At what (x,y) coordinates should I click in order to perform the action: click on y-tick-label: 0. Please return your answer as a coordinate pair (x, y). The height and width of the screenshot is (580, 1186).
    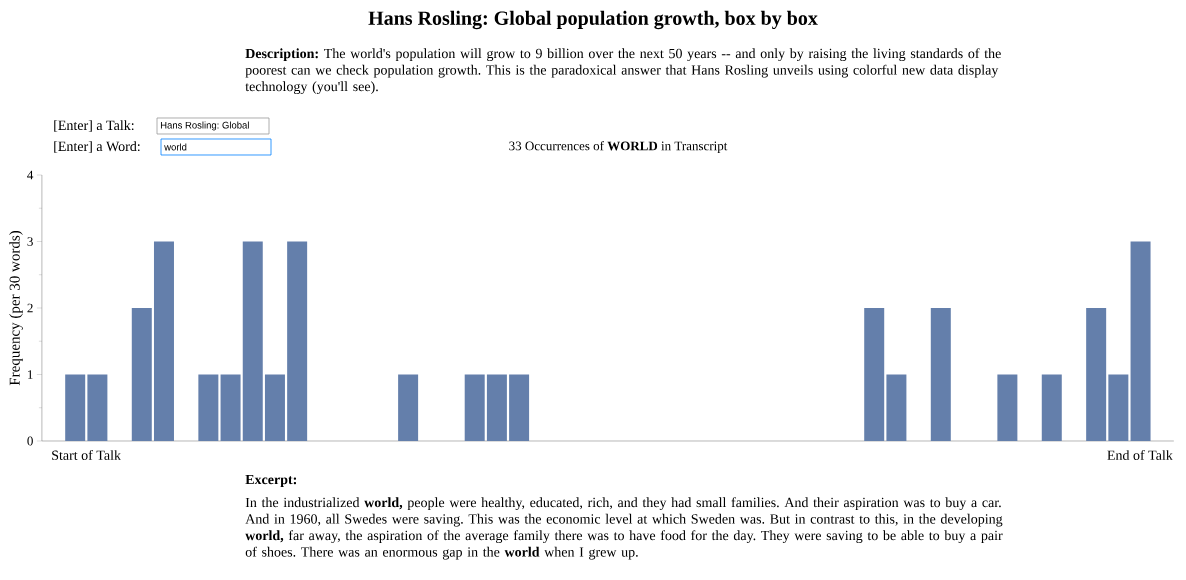
    Looking at the image, I should click on (30, 441).